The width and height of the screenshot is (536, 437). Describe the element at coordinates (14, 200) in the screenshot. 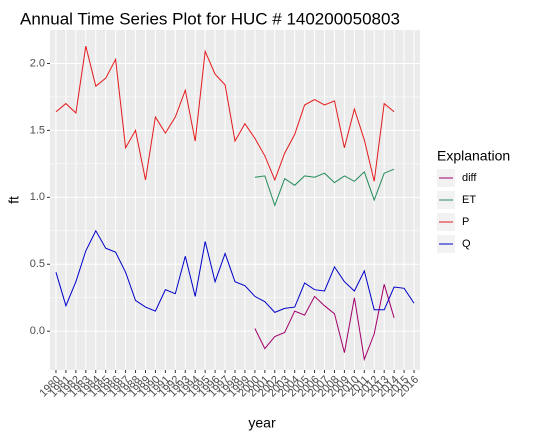

I see `y-axis-label: ft` at that location.